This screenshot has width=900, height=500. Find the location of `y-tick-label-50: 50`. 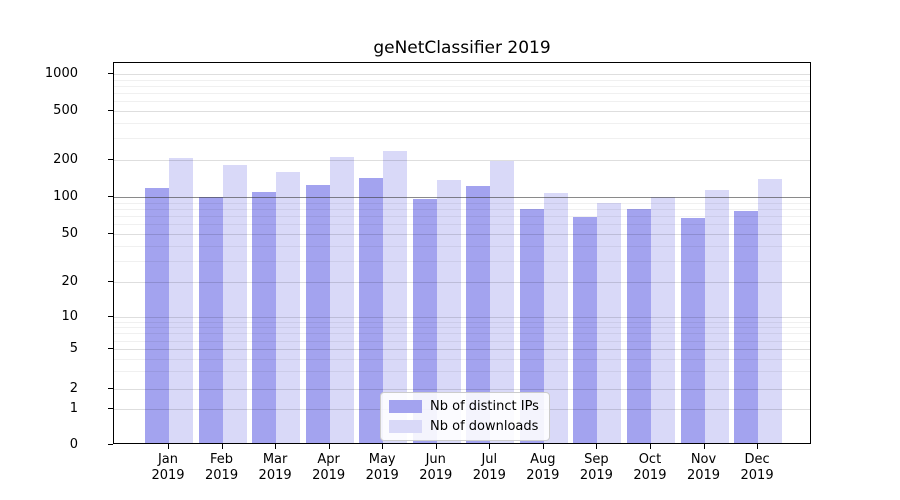

y-tick-label-50: 50 is located at coordinates (69, 233).